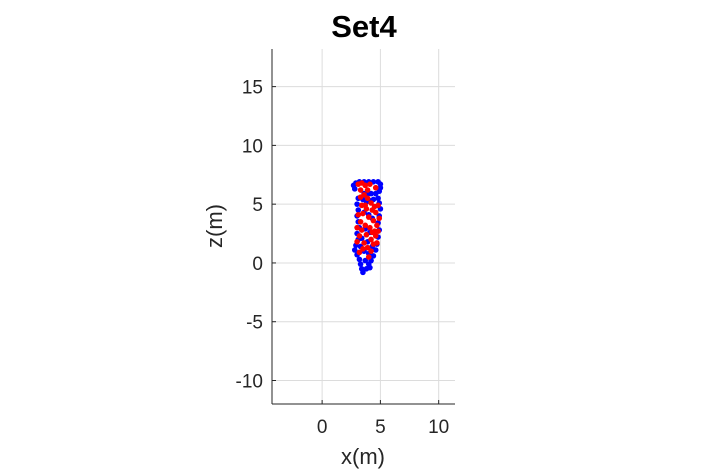 This screenshot has height=469, width=703. Describe the element at coordinates (214, 226) in the screenshot. I see `y-axis-label: z(m)` at that location.